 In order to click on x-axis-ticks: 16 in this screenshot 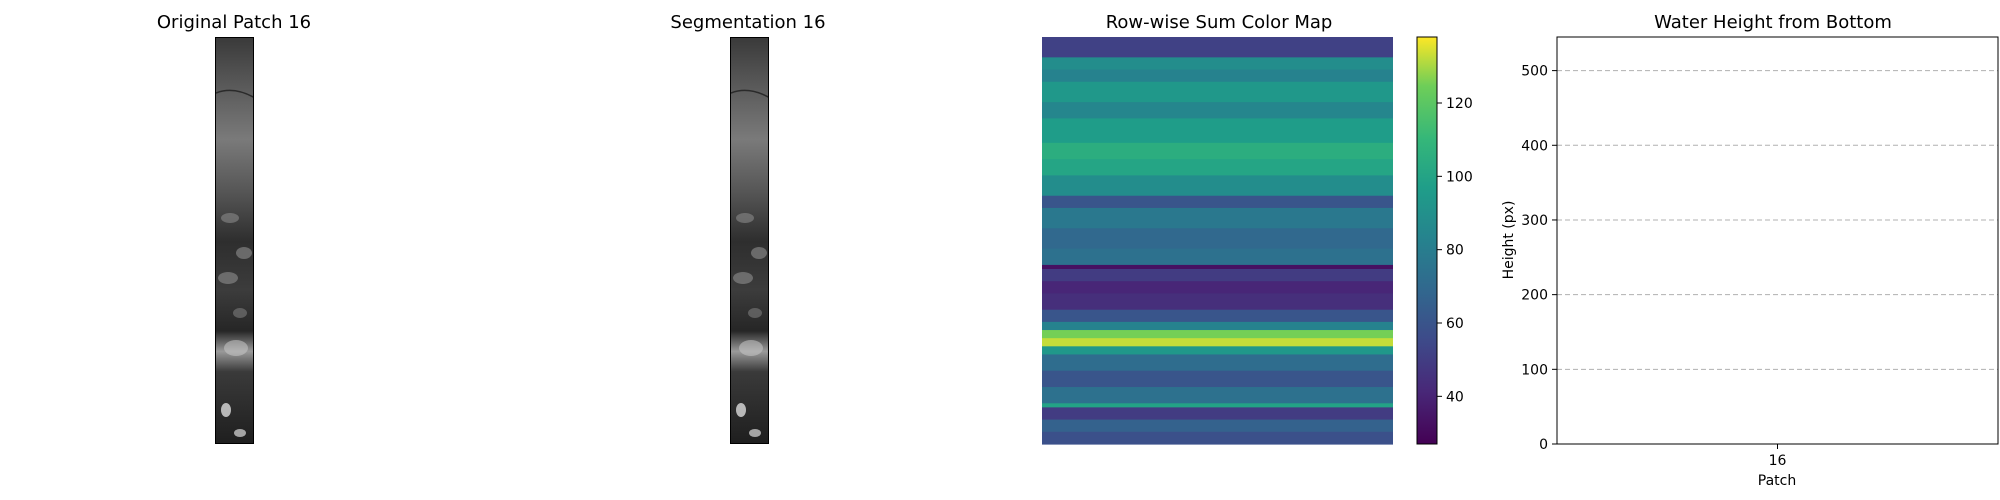, I will do `click(1778, 456)`.